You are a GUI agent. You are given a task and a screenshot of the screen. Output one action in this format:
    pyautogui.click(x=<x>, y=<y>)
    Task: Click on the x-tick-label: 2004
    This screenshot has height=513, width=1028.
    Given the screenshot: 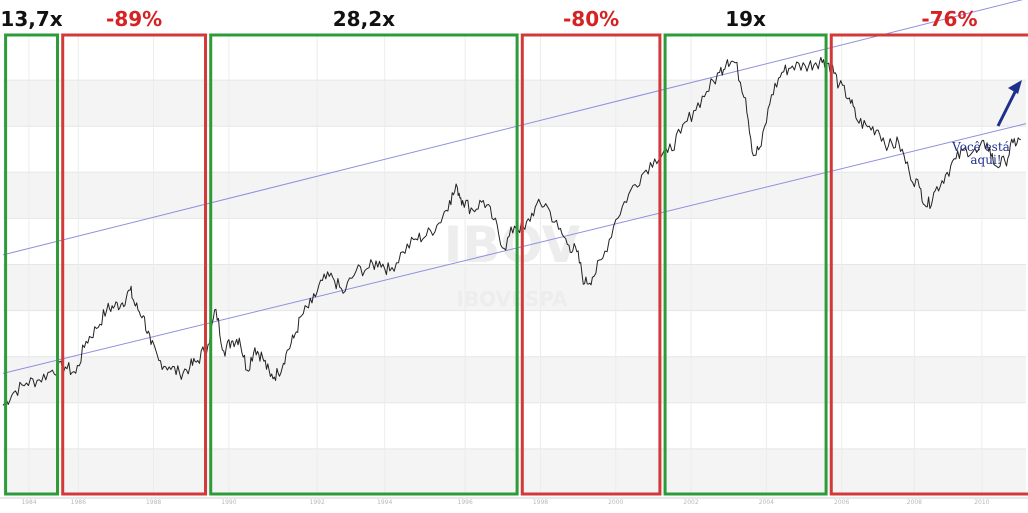 What is the action you would take?
    pyautogui.click(x=766, y=502)
    